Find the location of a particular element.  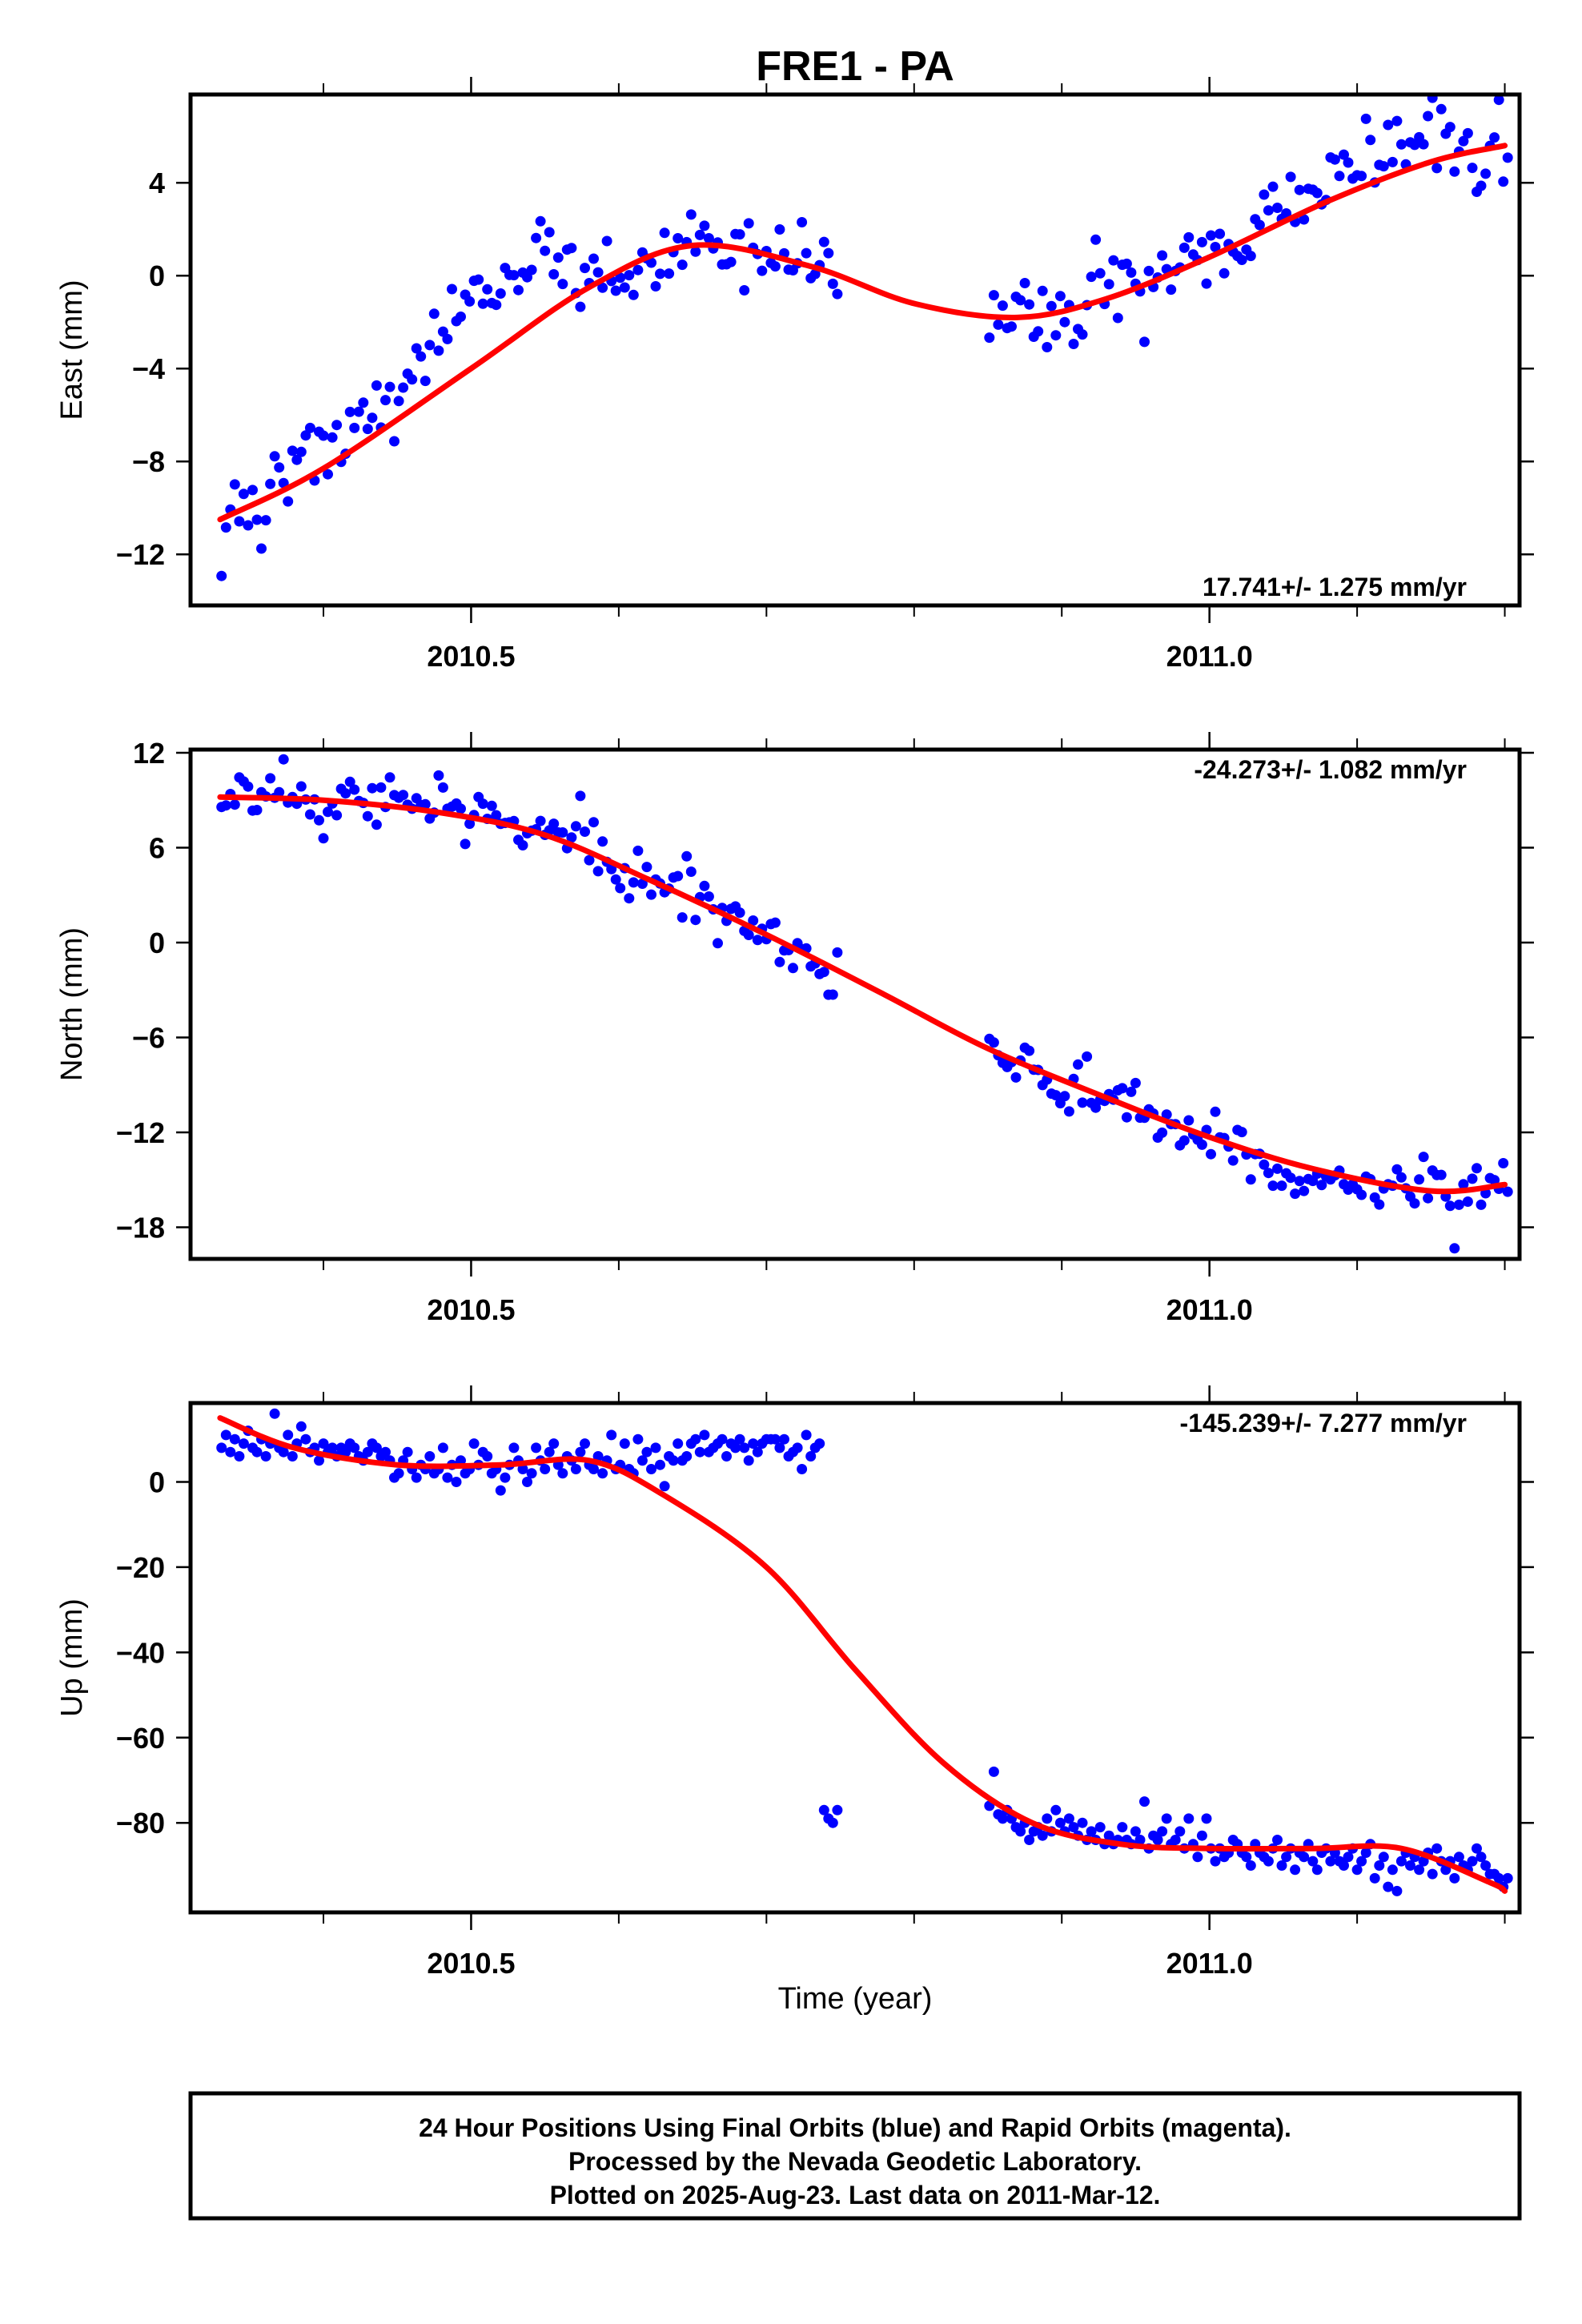

y-tick-label: 0 is located at coordinates (157, 943).